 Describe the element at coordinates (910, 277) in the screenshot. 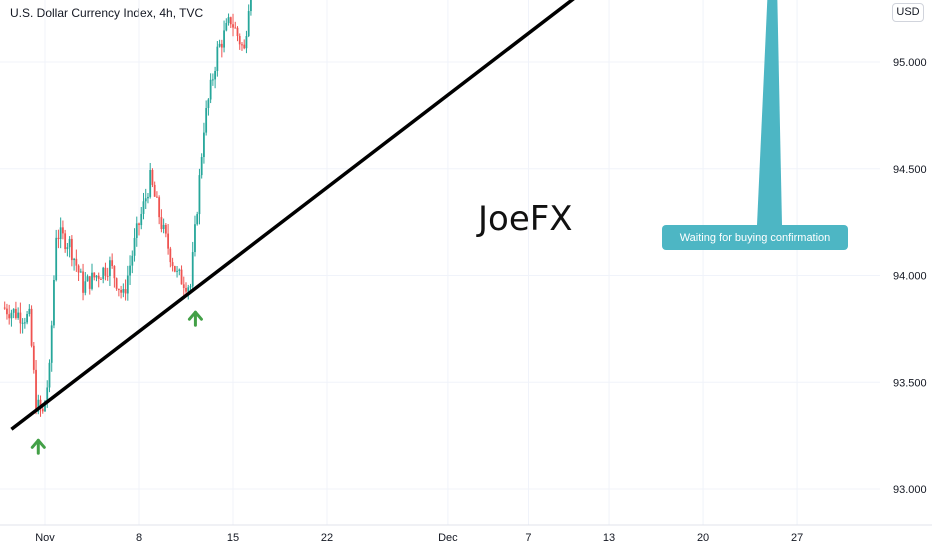

I see `y-tick-label: 94.000` at that location.